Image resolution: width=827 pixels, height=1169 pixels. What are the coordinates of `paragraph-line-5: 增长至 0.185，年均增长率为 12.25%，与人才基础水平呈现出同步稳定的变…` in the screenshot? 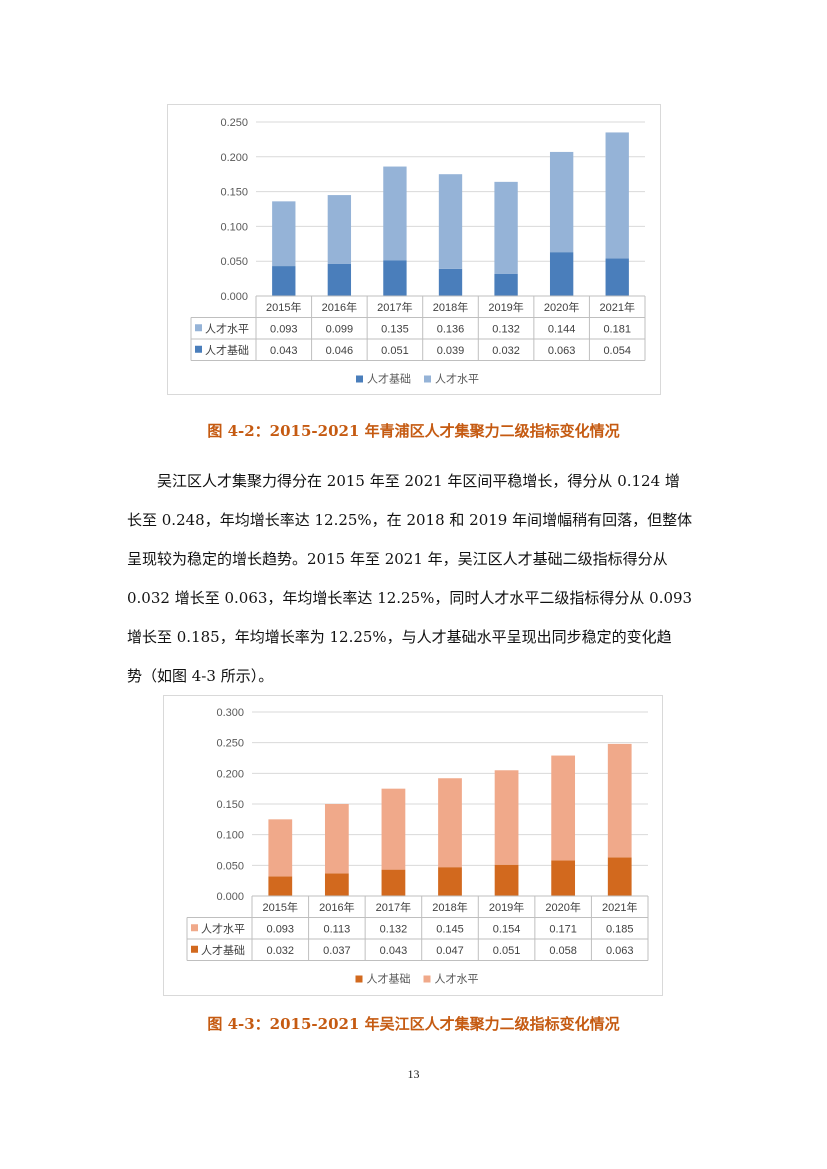 It's located at (399, 637).